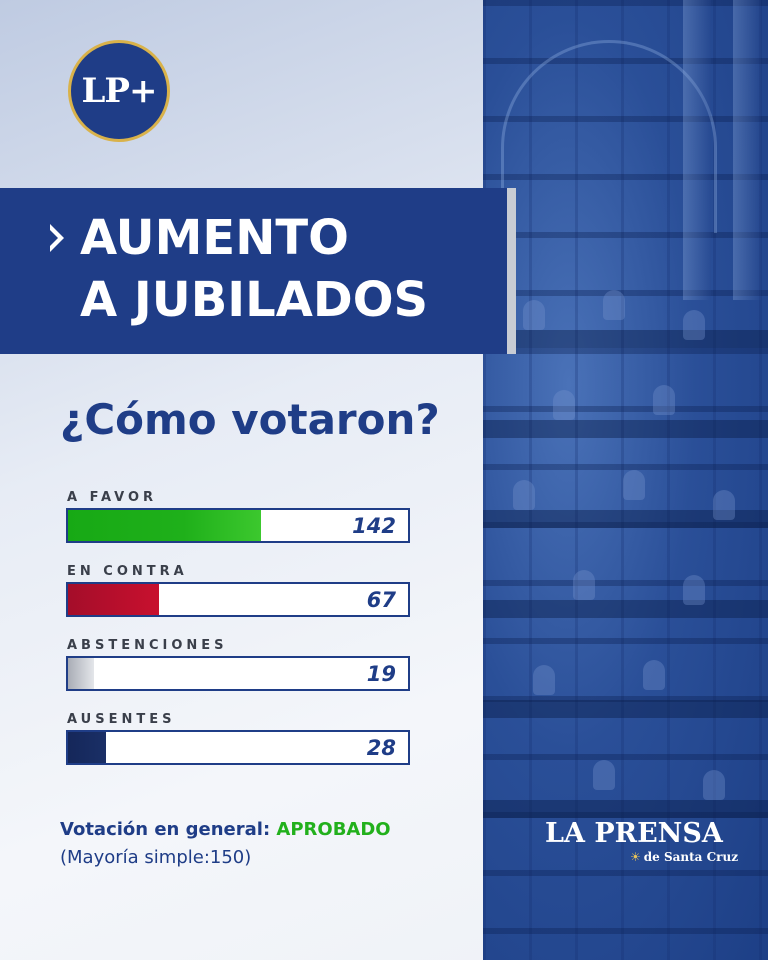 The image size is (768, 960). I want to click on logo-text: LP+, so click(119, 91).